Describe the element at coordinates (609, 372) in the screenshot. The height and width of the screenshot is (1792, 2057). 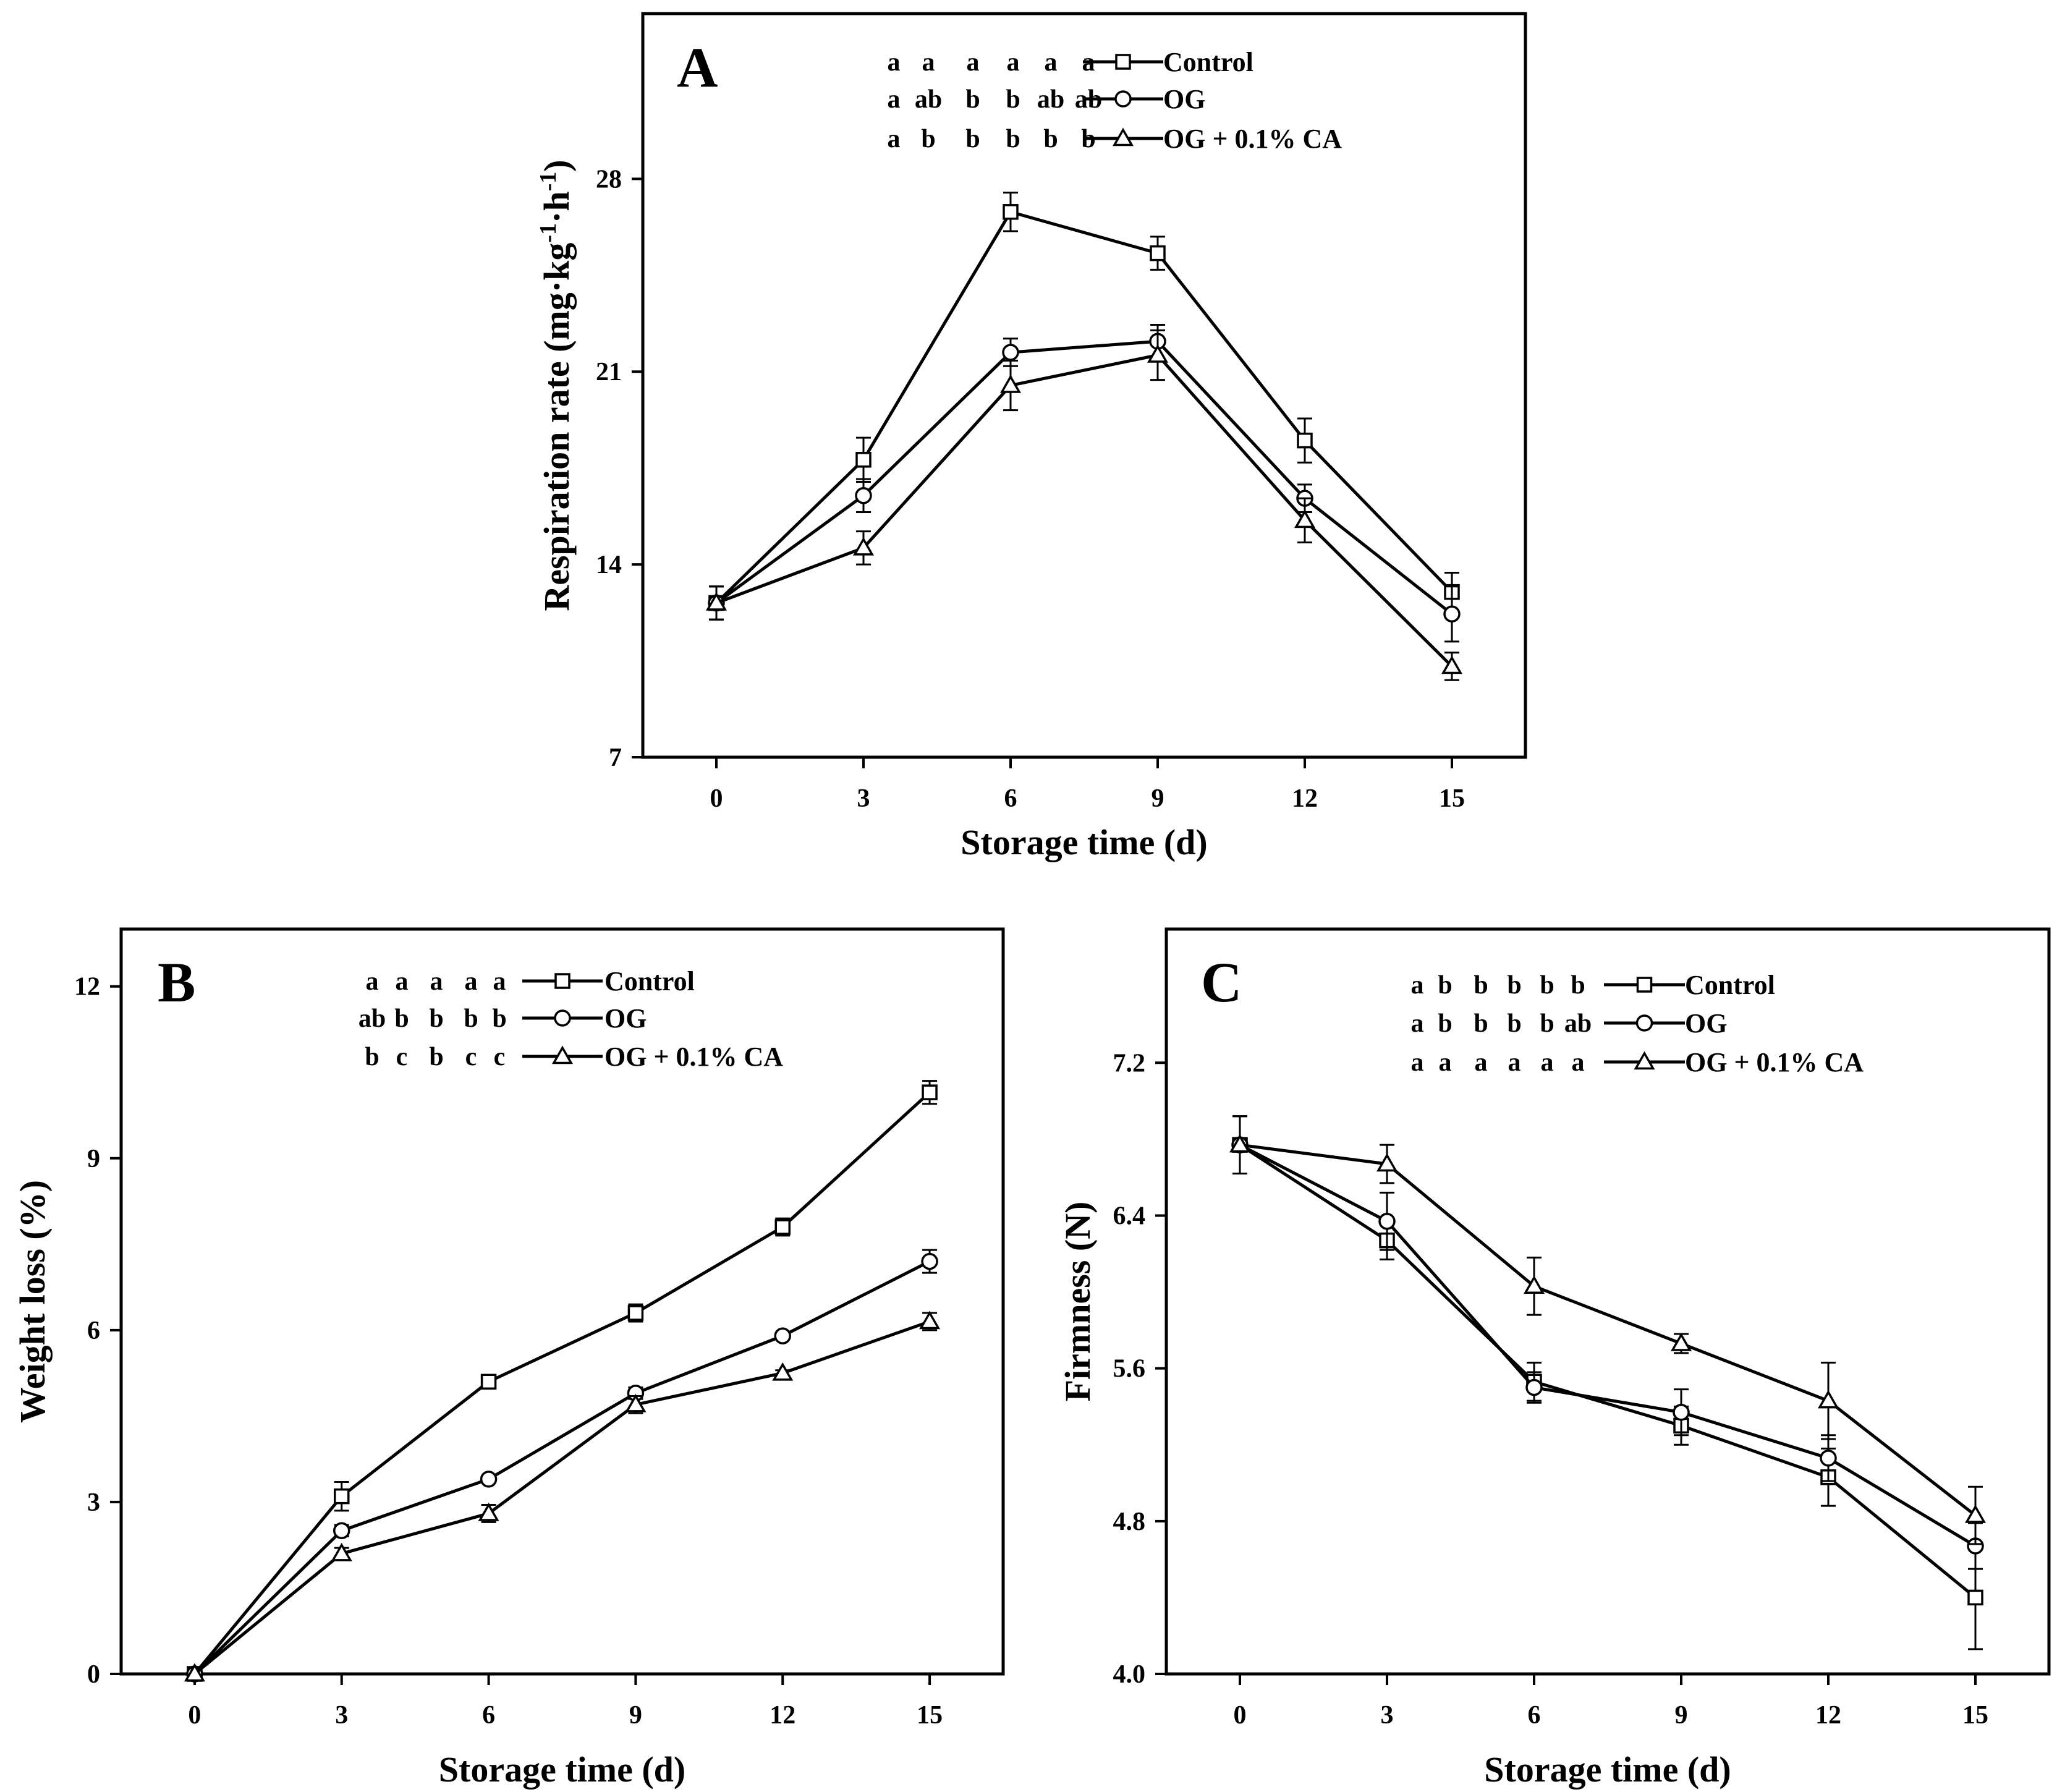
I see `y-tick-label: 21` at that location.